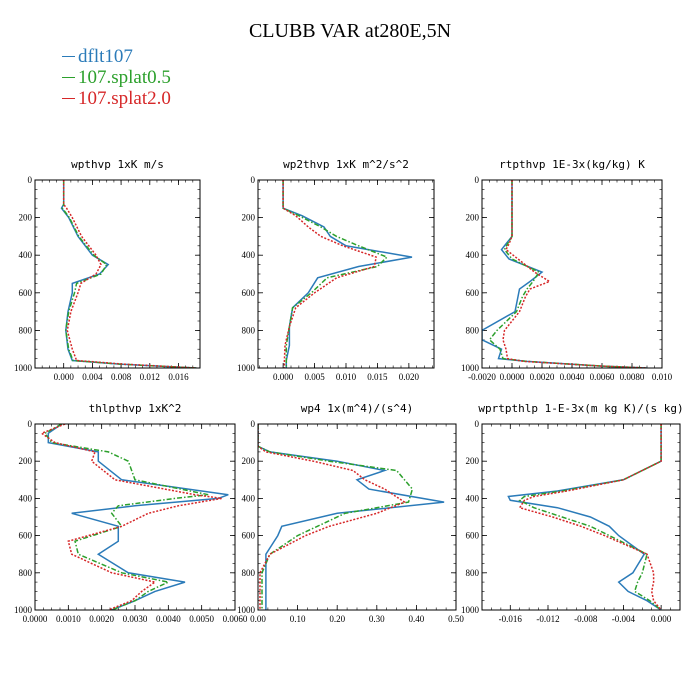  Describe the element at coordinates (135, 408) in the screenshot. I see `panel-title-4: thlpthvp 1xK^2` at that location.